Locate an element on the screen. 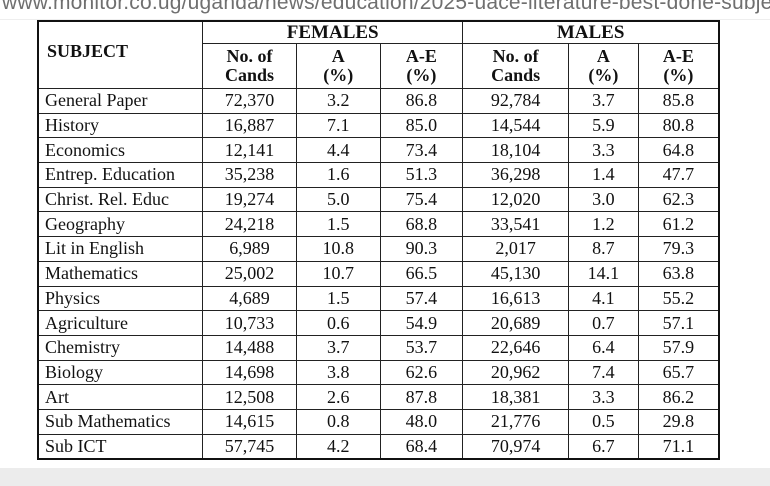 Image resolution: width=770 pixels, height=486 pixels. male-ae-pct-header: A-E (%) is located at coordinates (678, 66).